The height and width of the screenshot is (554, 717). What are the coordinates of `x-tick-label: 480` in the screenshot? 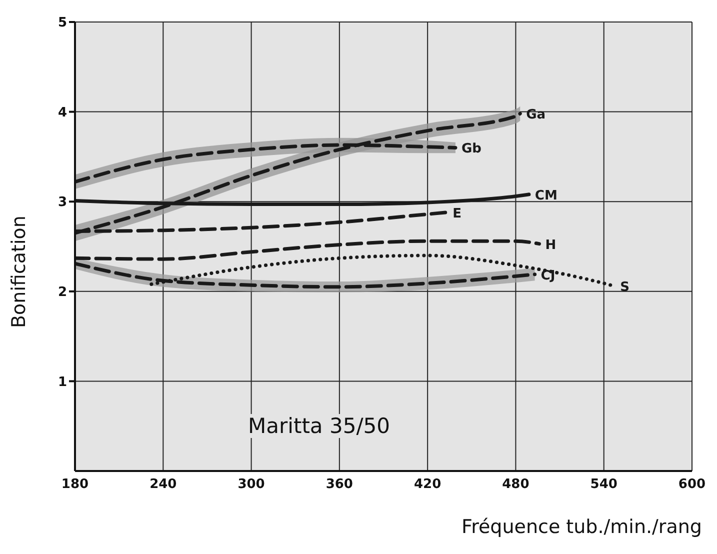 It's located at (516, 484).